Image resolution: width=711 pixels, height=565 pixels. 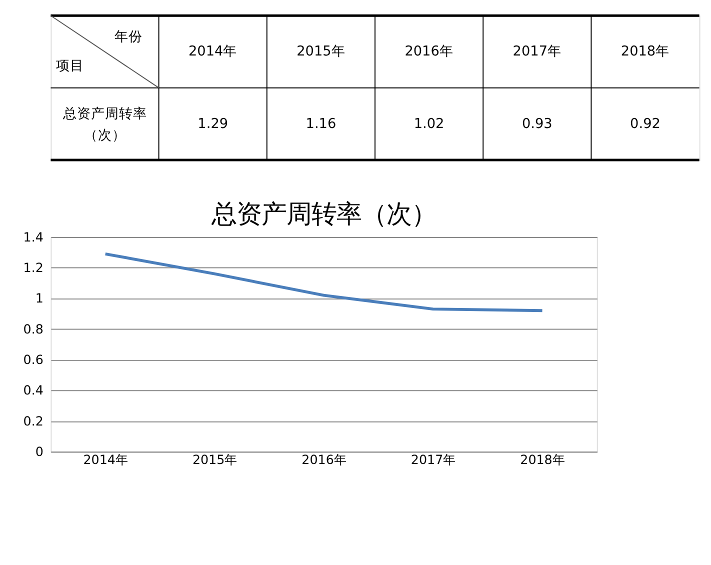 I want to click on y-tick-label: 1.2, so click(x=33, y=268).